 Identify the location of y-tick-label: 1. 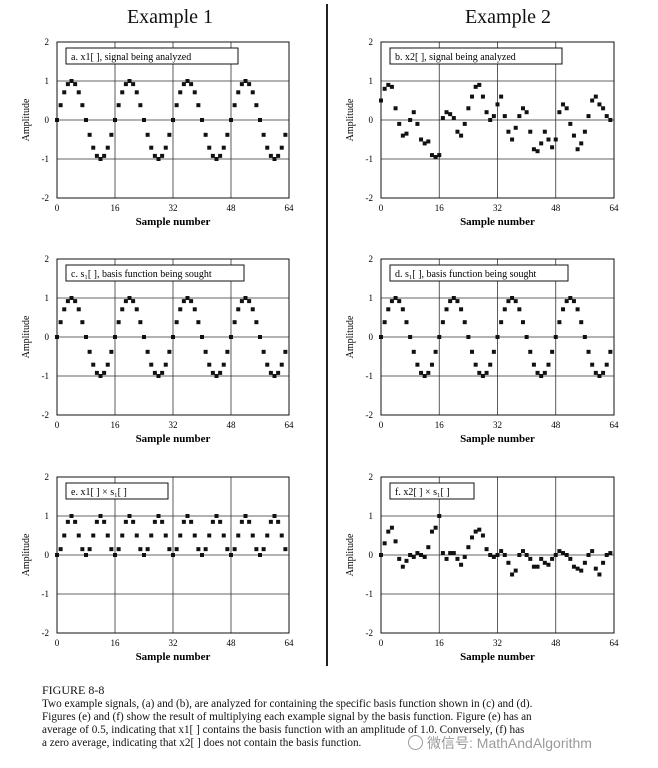
(47, 81).